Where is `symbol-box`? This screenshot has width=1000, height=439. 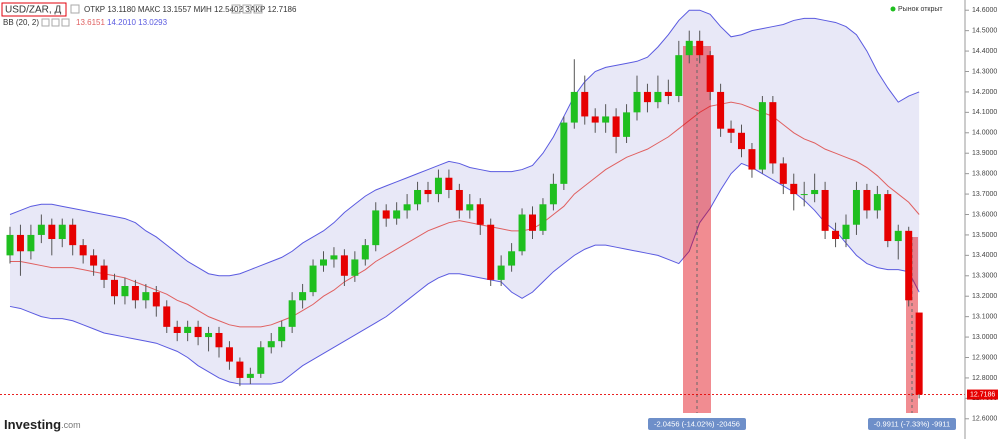 symbol-box is located at coordinates (34, 9).